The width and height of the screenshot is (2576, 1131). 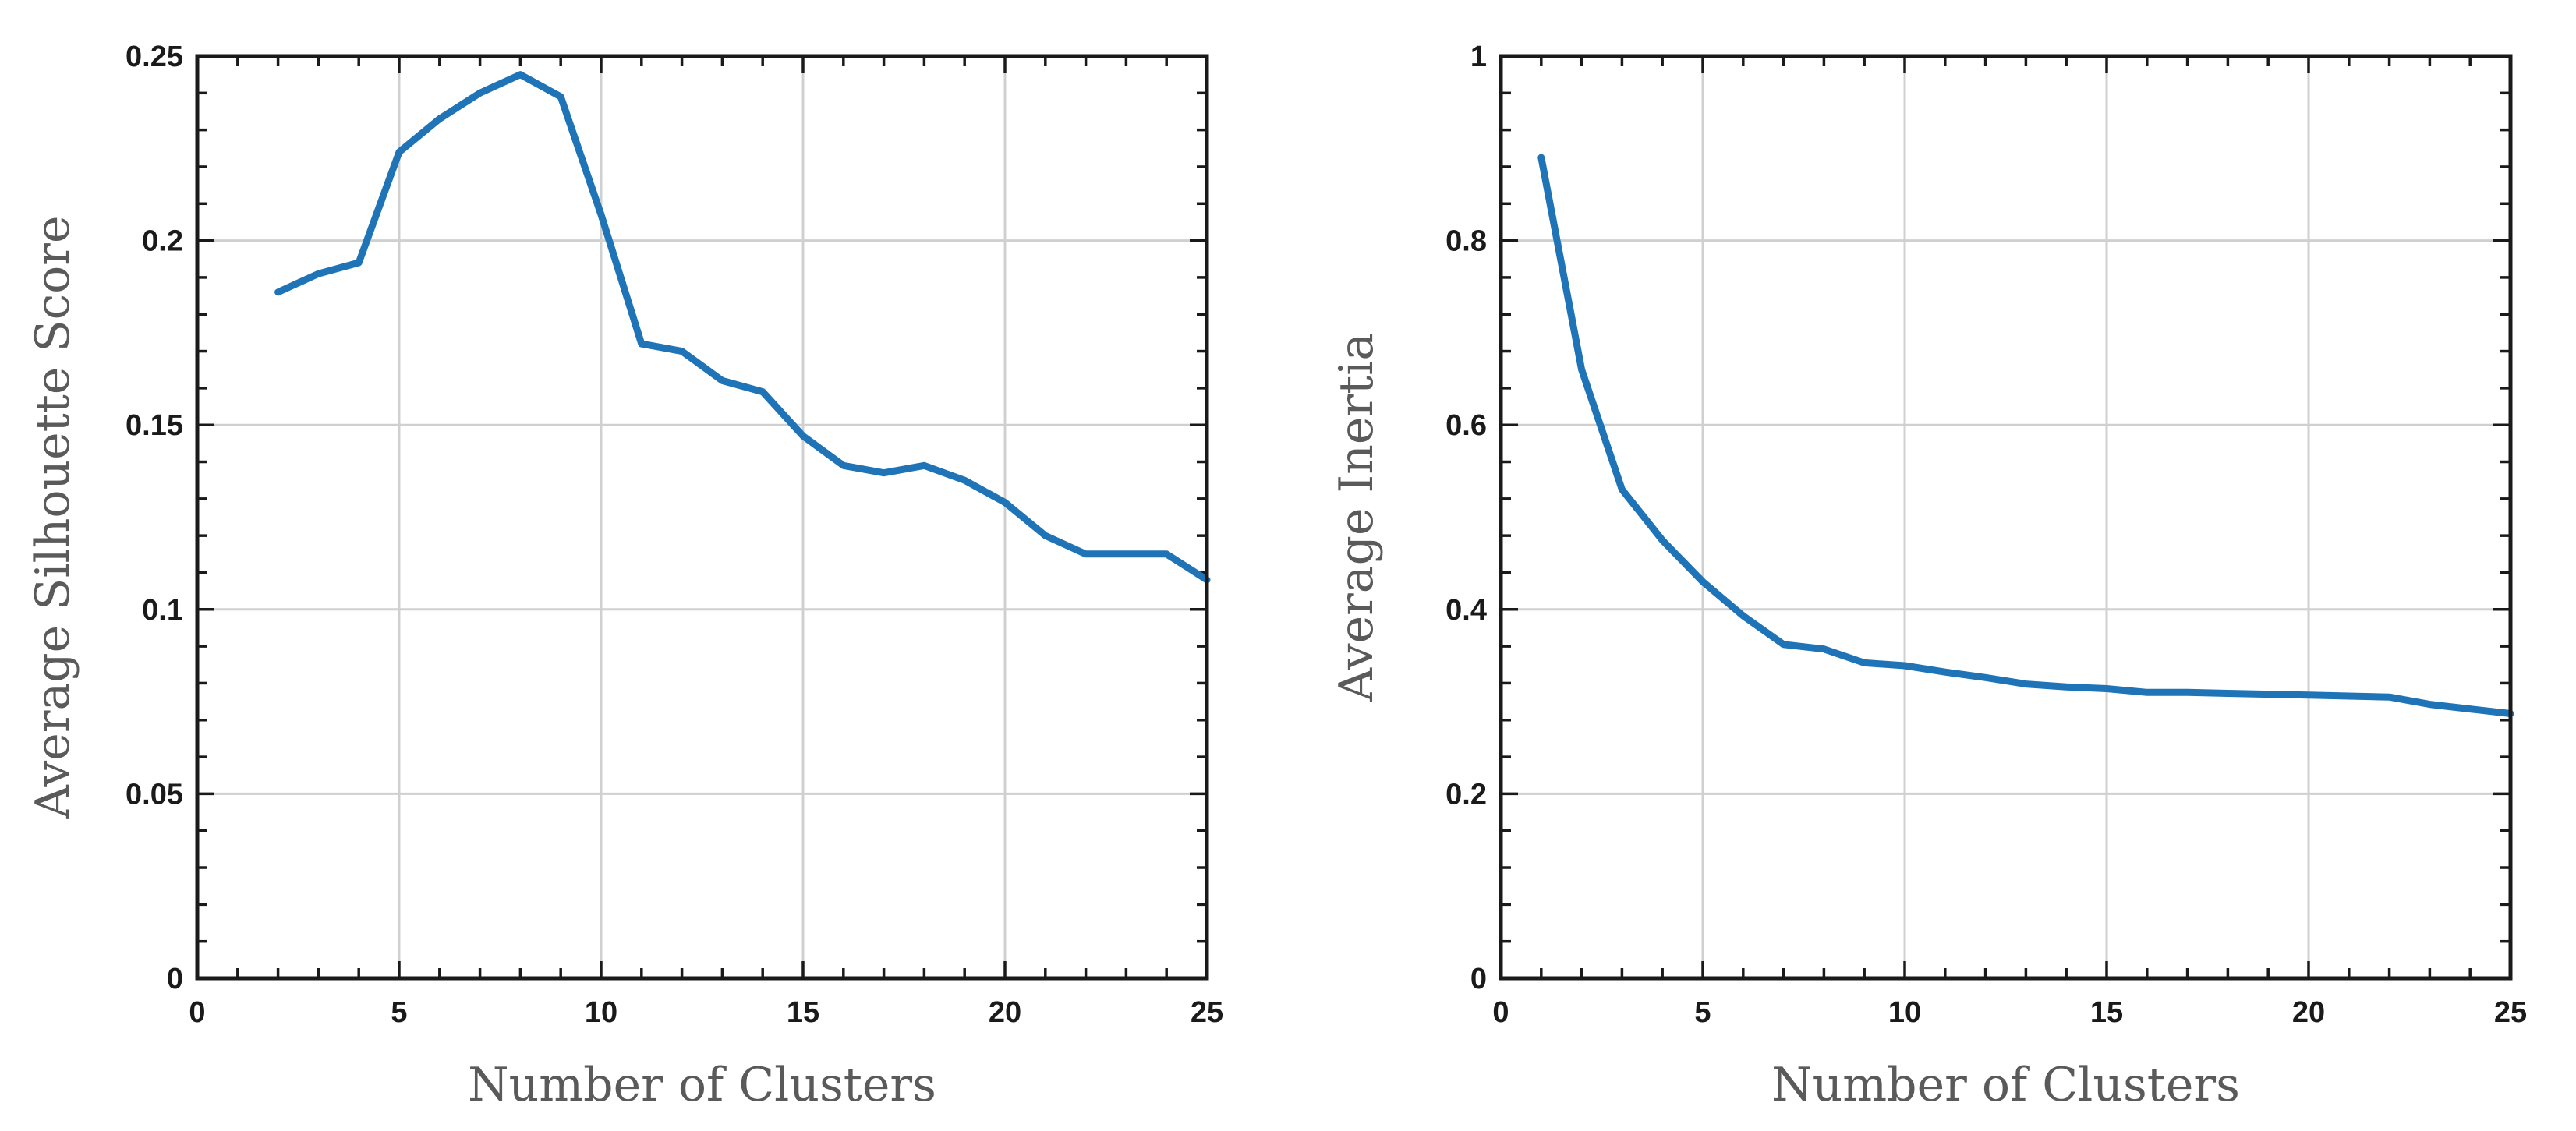 I want to click on inertia-x-tick-label-4: 20, so click(x=2308, y=1013).